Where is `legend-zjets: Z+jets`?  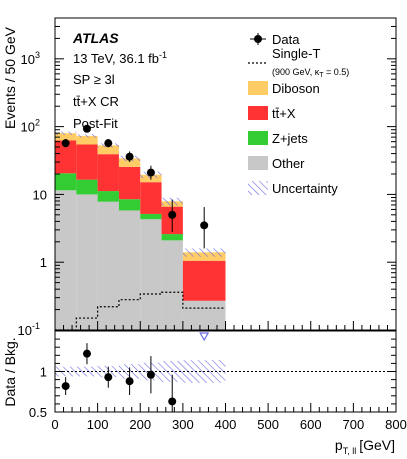
legend-zjets: Z+jets is located at coordinates (278, 138).